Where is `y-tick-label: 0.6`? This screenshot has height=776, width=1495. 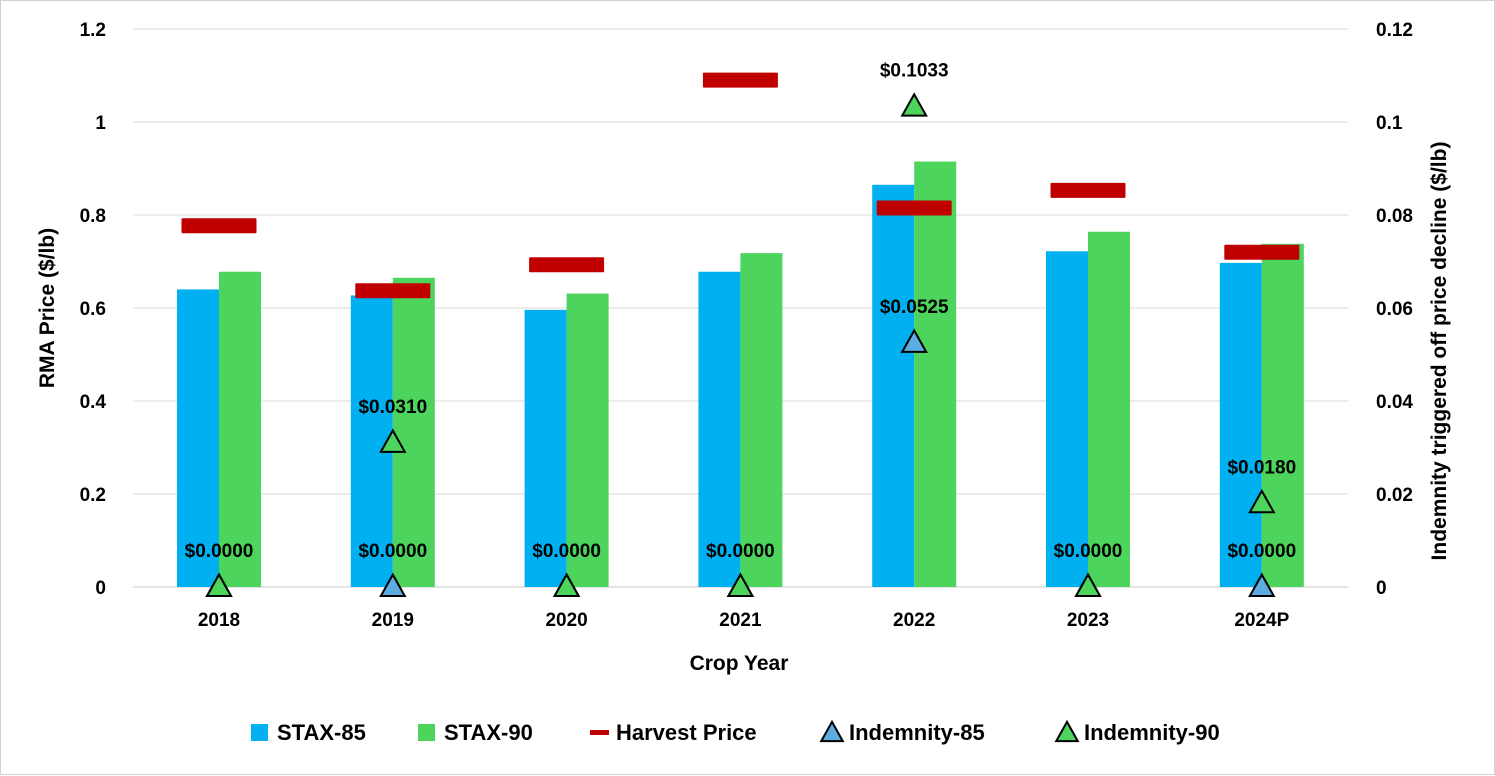
y-tick-label: 0.6 is located at coordinates (93, 309).